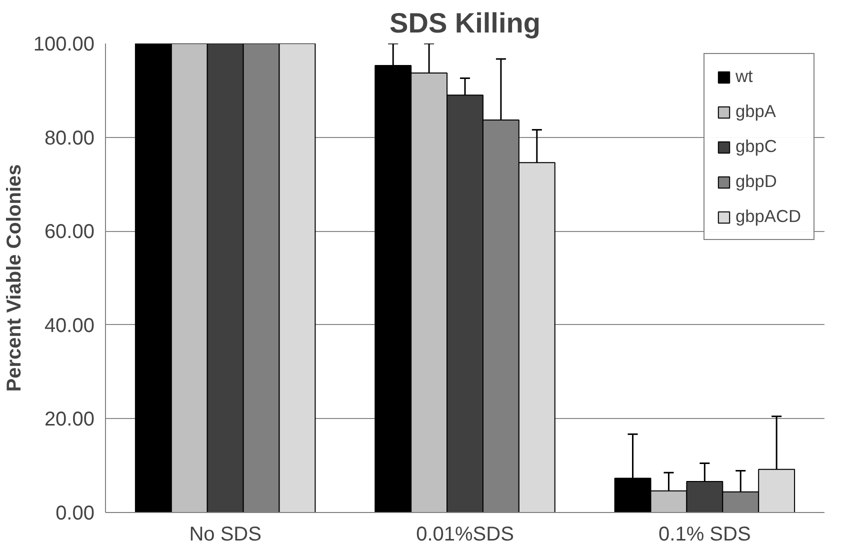 The width and height of the screenshot is (854, 548). Describe the element at coordinates (745, 76) in the screenshot. I see `legend-label: wt` at that location.